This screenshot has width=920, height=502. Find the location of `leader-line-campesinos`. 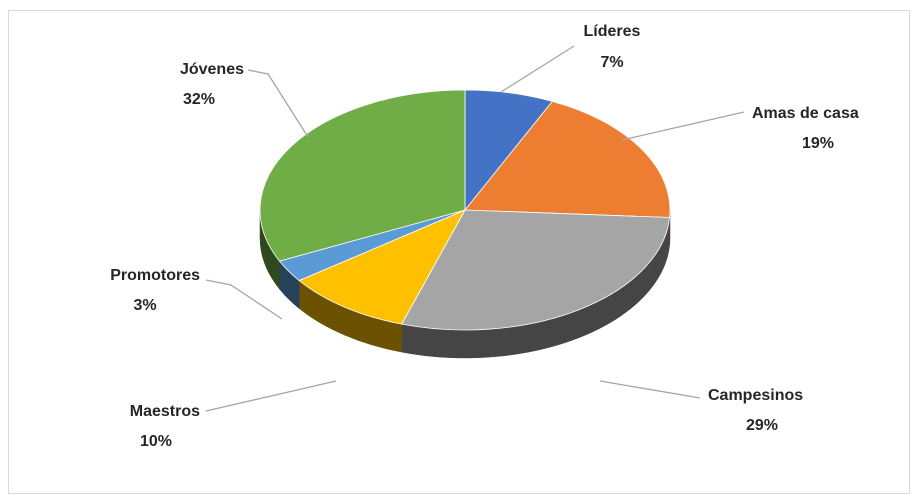

leader-line-campesinos is located at coordinates (650, 389).